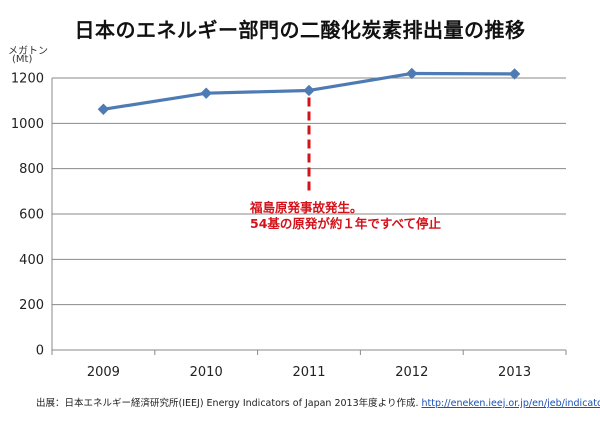 This screenshot has height=423, width=600. Describe the element at coordinates (22, 59) in the screenshot. I see `y-unit-abbrev: (Mt)` at that location.